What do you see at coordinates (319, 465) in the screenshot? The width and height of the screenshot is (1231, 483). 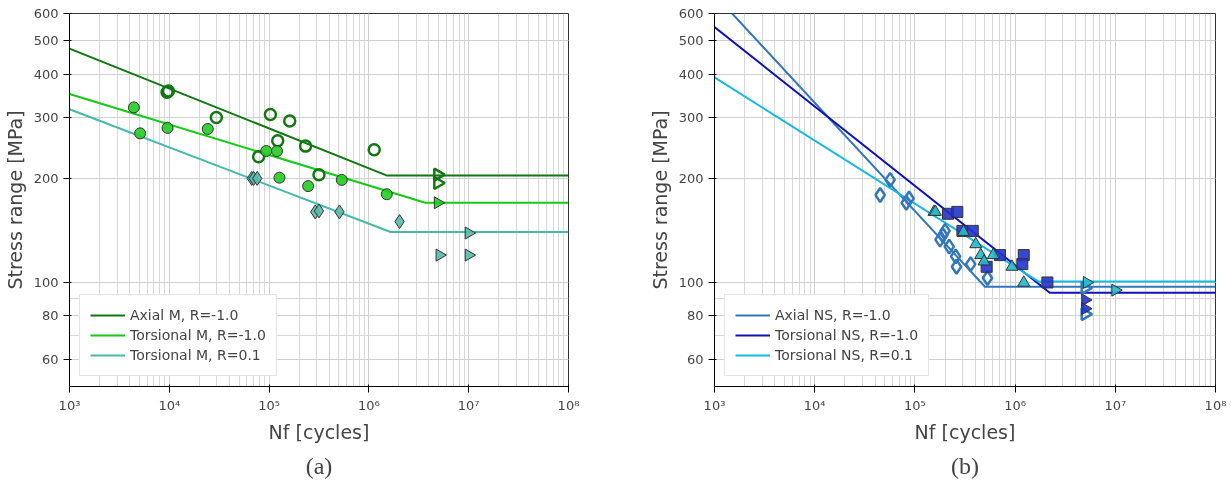 I see `text: (a)` at bounding box center [319, 465].